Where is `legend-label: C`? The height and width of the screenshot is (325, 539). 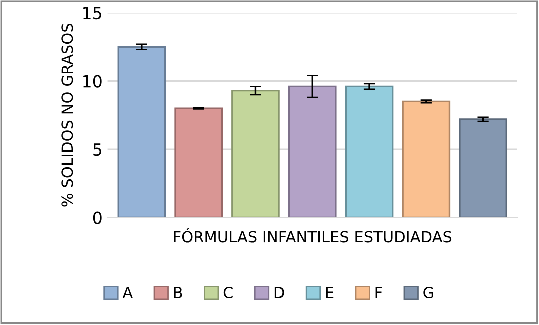
legend-label: C is located at coordinates (228, 292).